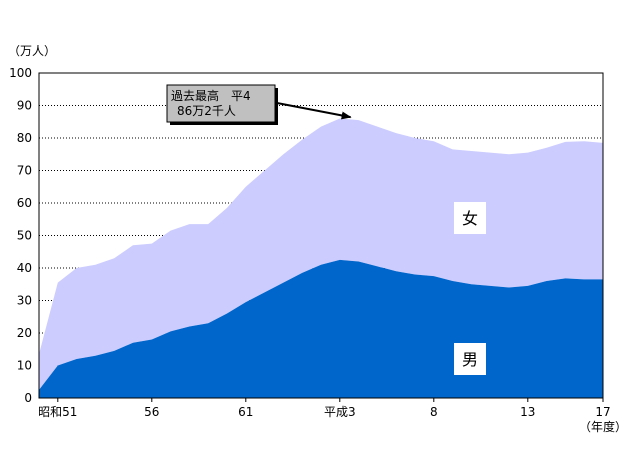 The image size is (631, 467). What do you see at coordinates (24, 333) in the screenshot?
I see `y-tick-label: 20` at bounding box center [24, 333].